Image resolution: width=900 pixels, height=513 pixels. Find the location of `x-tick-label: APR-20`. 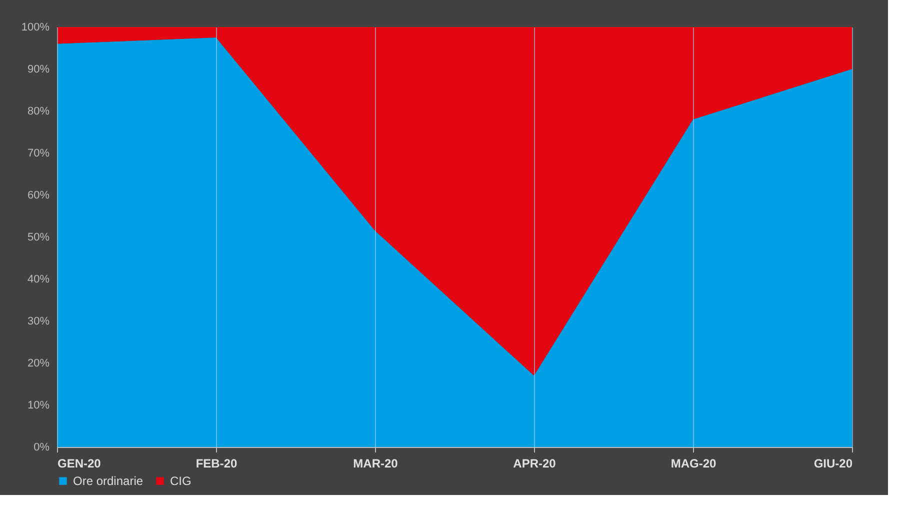

x-tick-label: APR-20 is located at coordinates (534, 463).